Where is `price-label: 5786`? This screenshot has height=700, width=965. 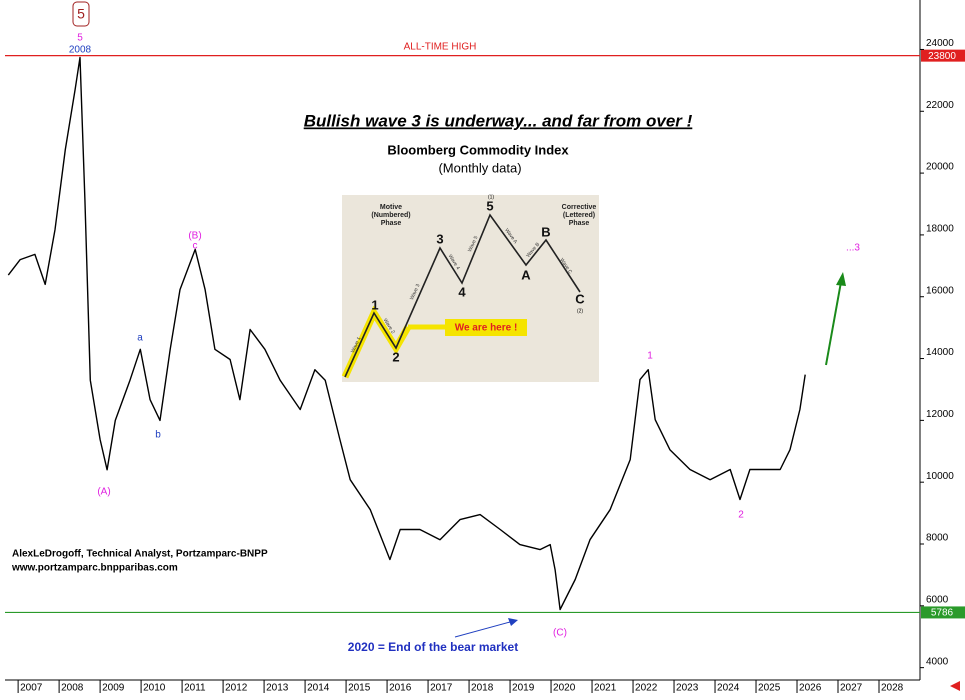
price-label: 5786 is located at coordinates (942, 613).